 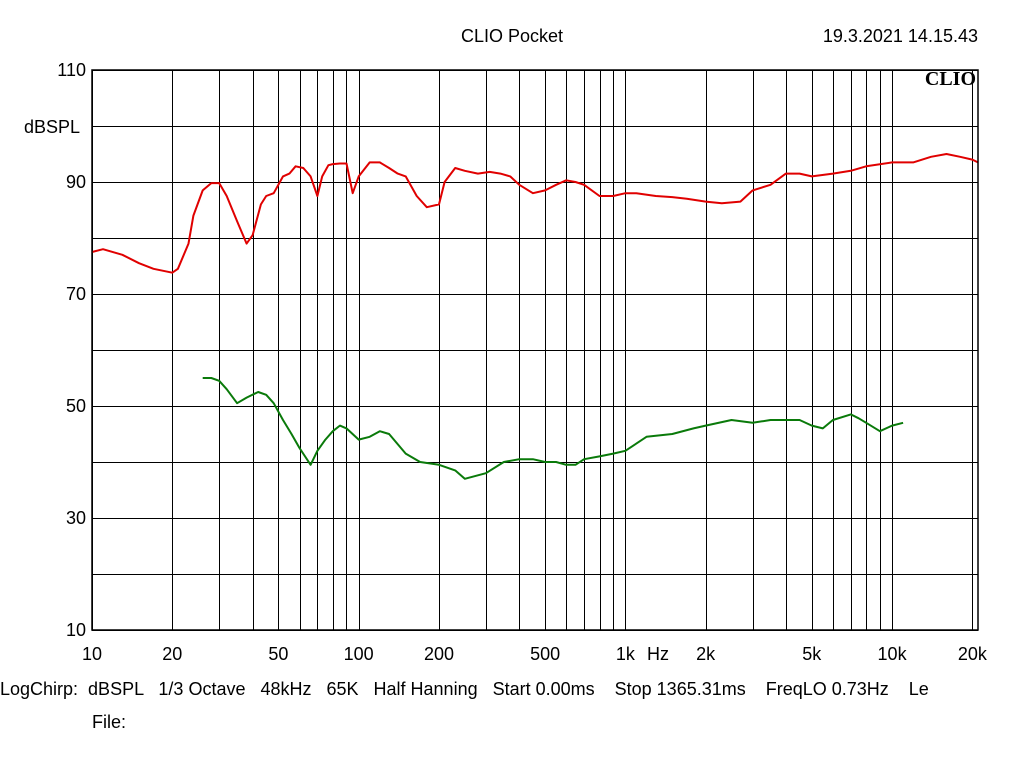 What do you see at coordinates (71, 350) in the screenshot?
I see `y-tick-labels: 10 30 50 70 90 110` at bounding box center [71, 350].